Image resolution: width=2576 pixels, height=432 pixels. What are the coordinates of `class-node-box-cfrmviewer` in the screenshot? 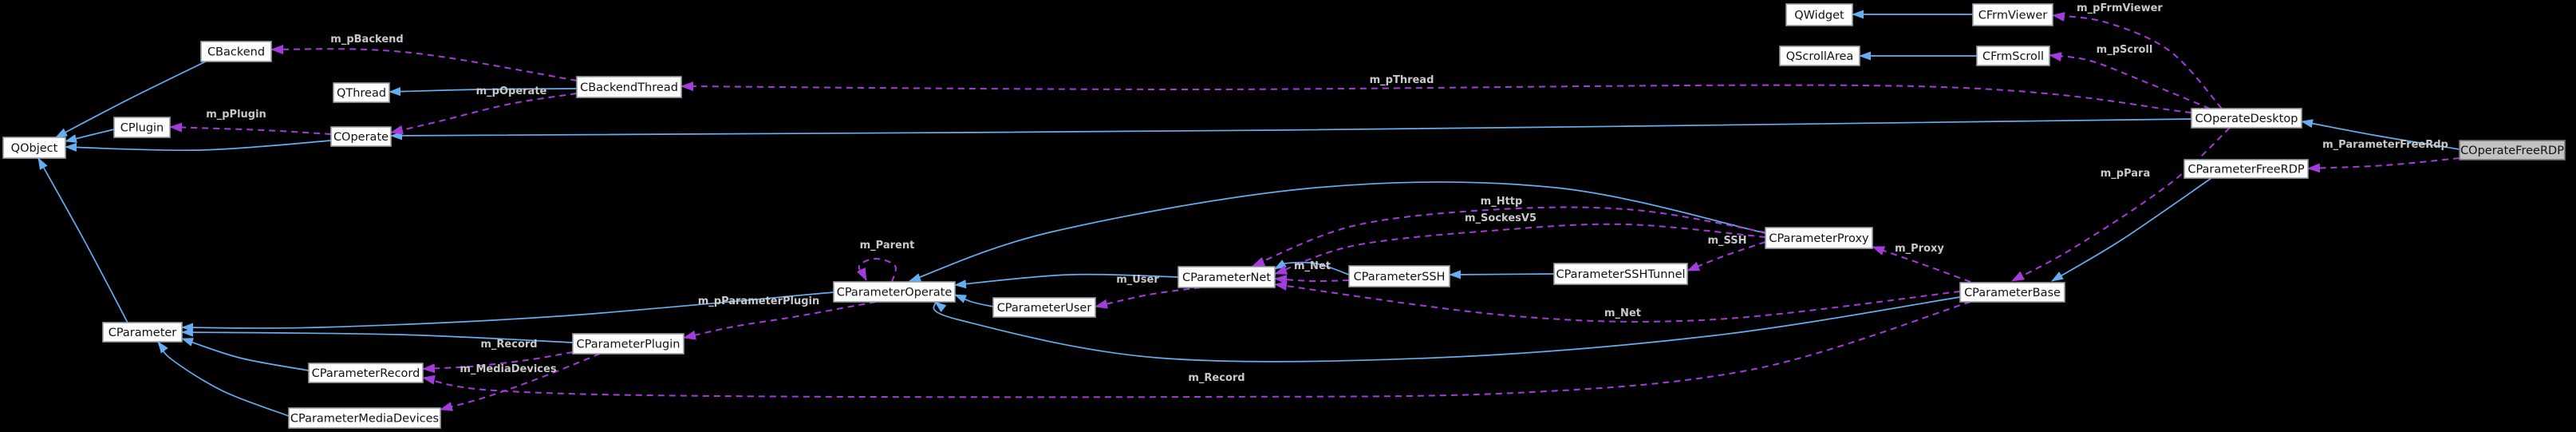 It's located at (2012, 15).